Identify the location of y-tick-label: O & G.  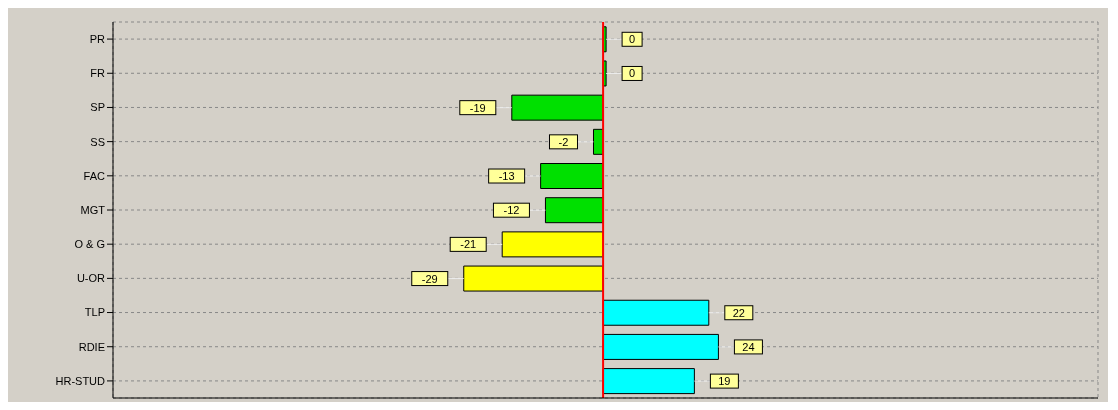
(89, 244).